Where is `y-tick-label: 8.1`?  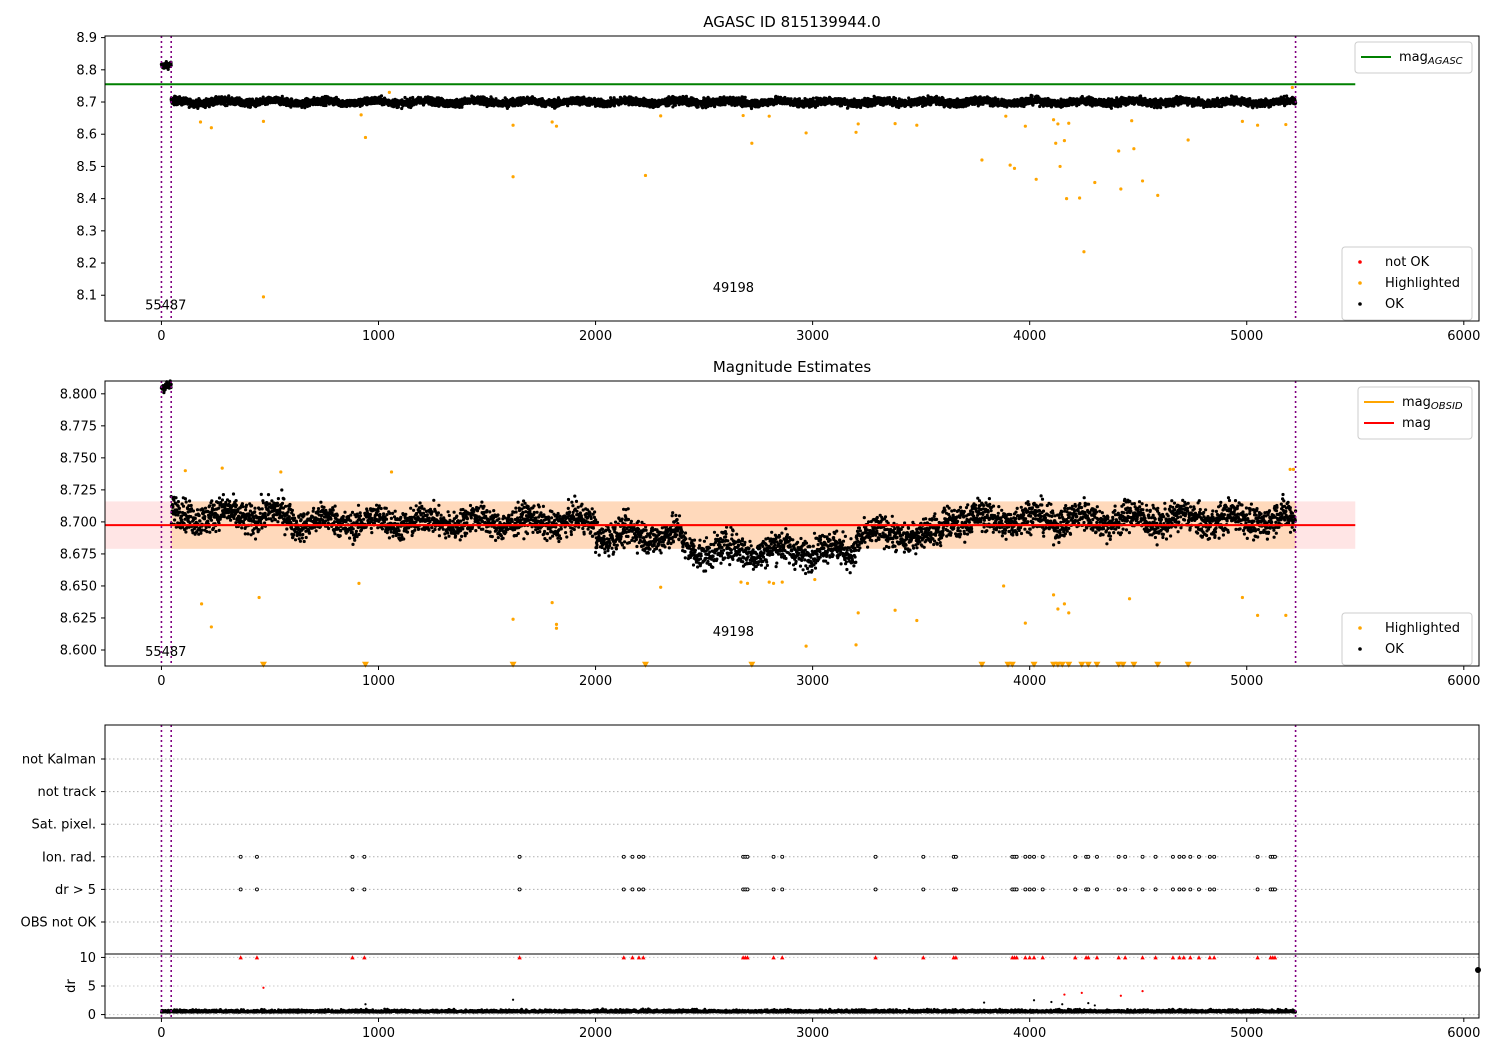
y-tick-label: 8.1 is located at coordinates (86, 296).